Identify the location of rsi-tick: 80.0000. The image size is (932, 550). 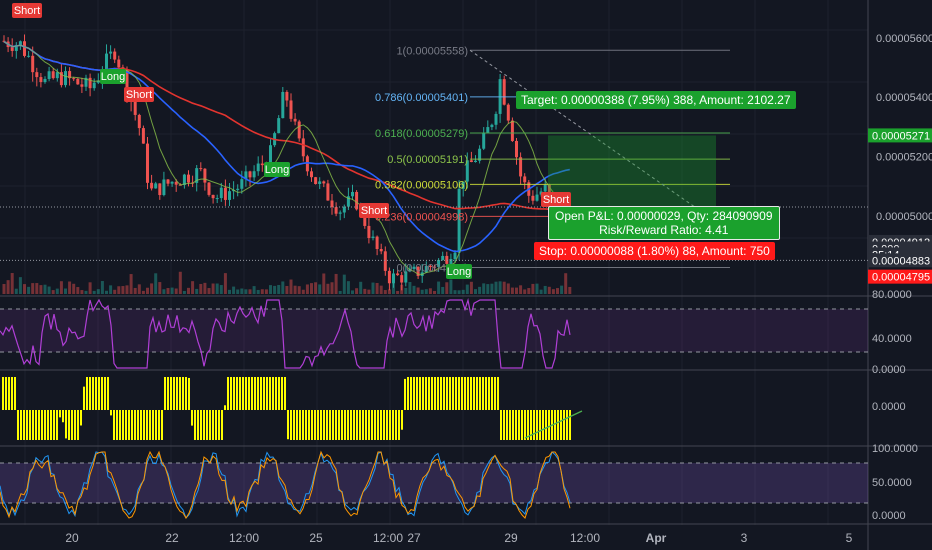
(892, 295).